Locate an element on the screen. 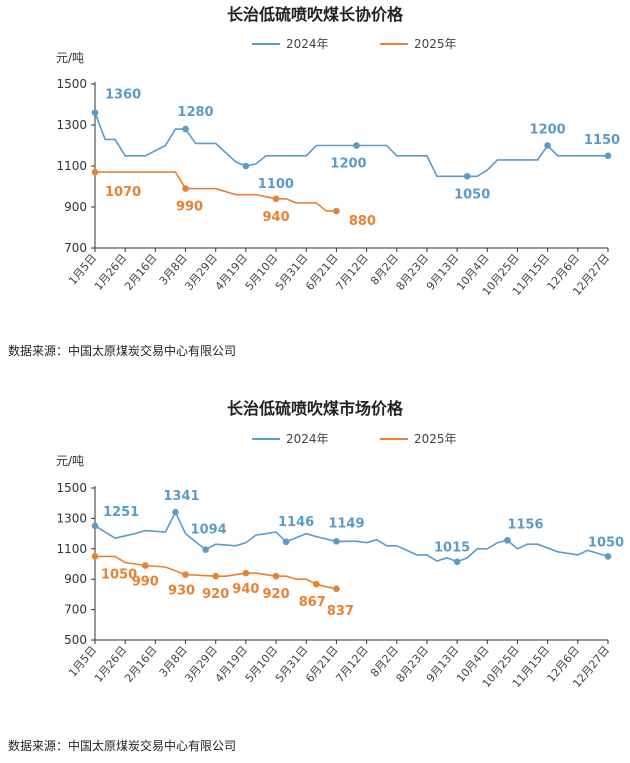 Image resolution: width=630 pixels, height=763 pixels. data-label: 1280 is located at coordinates (195, 112).